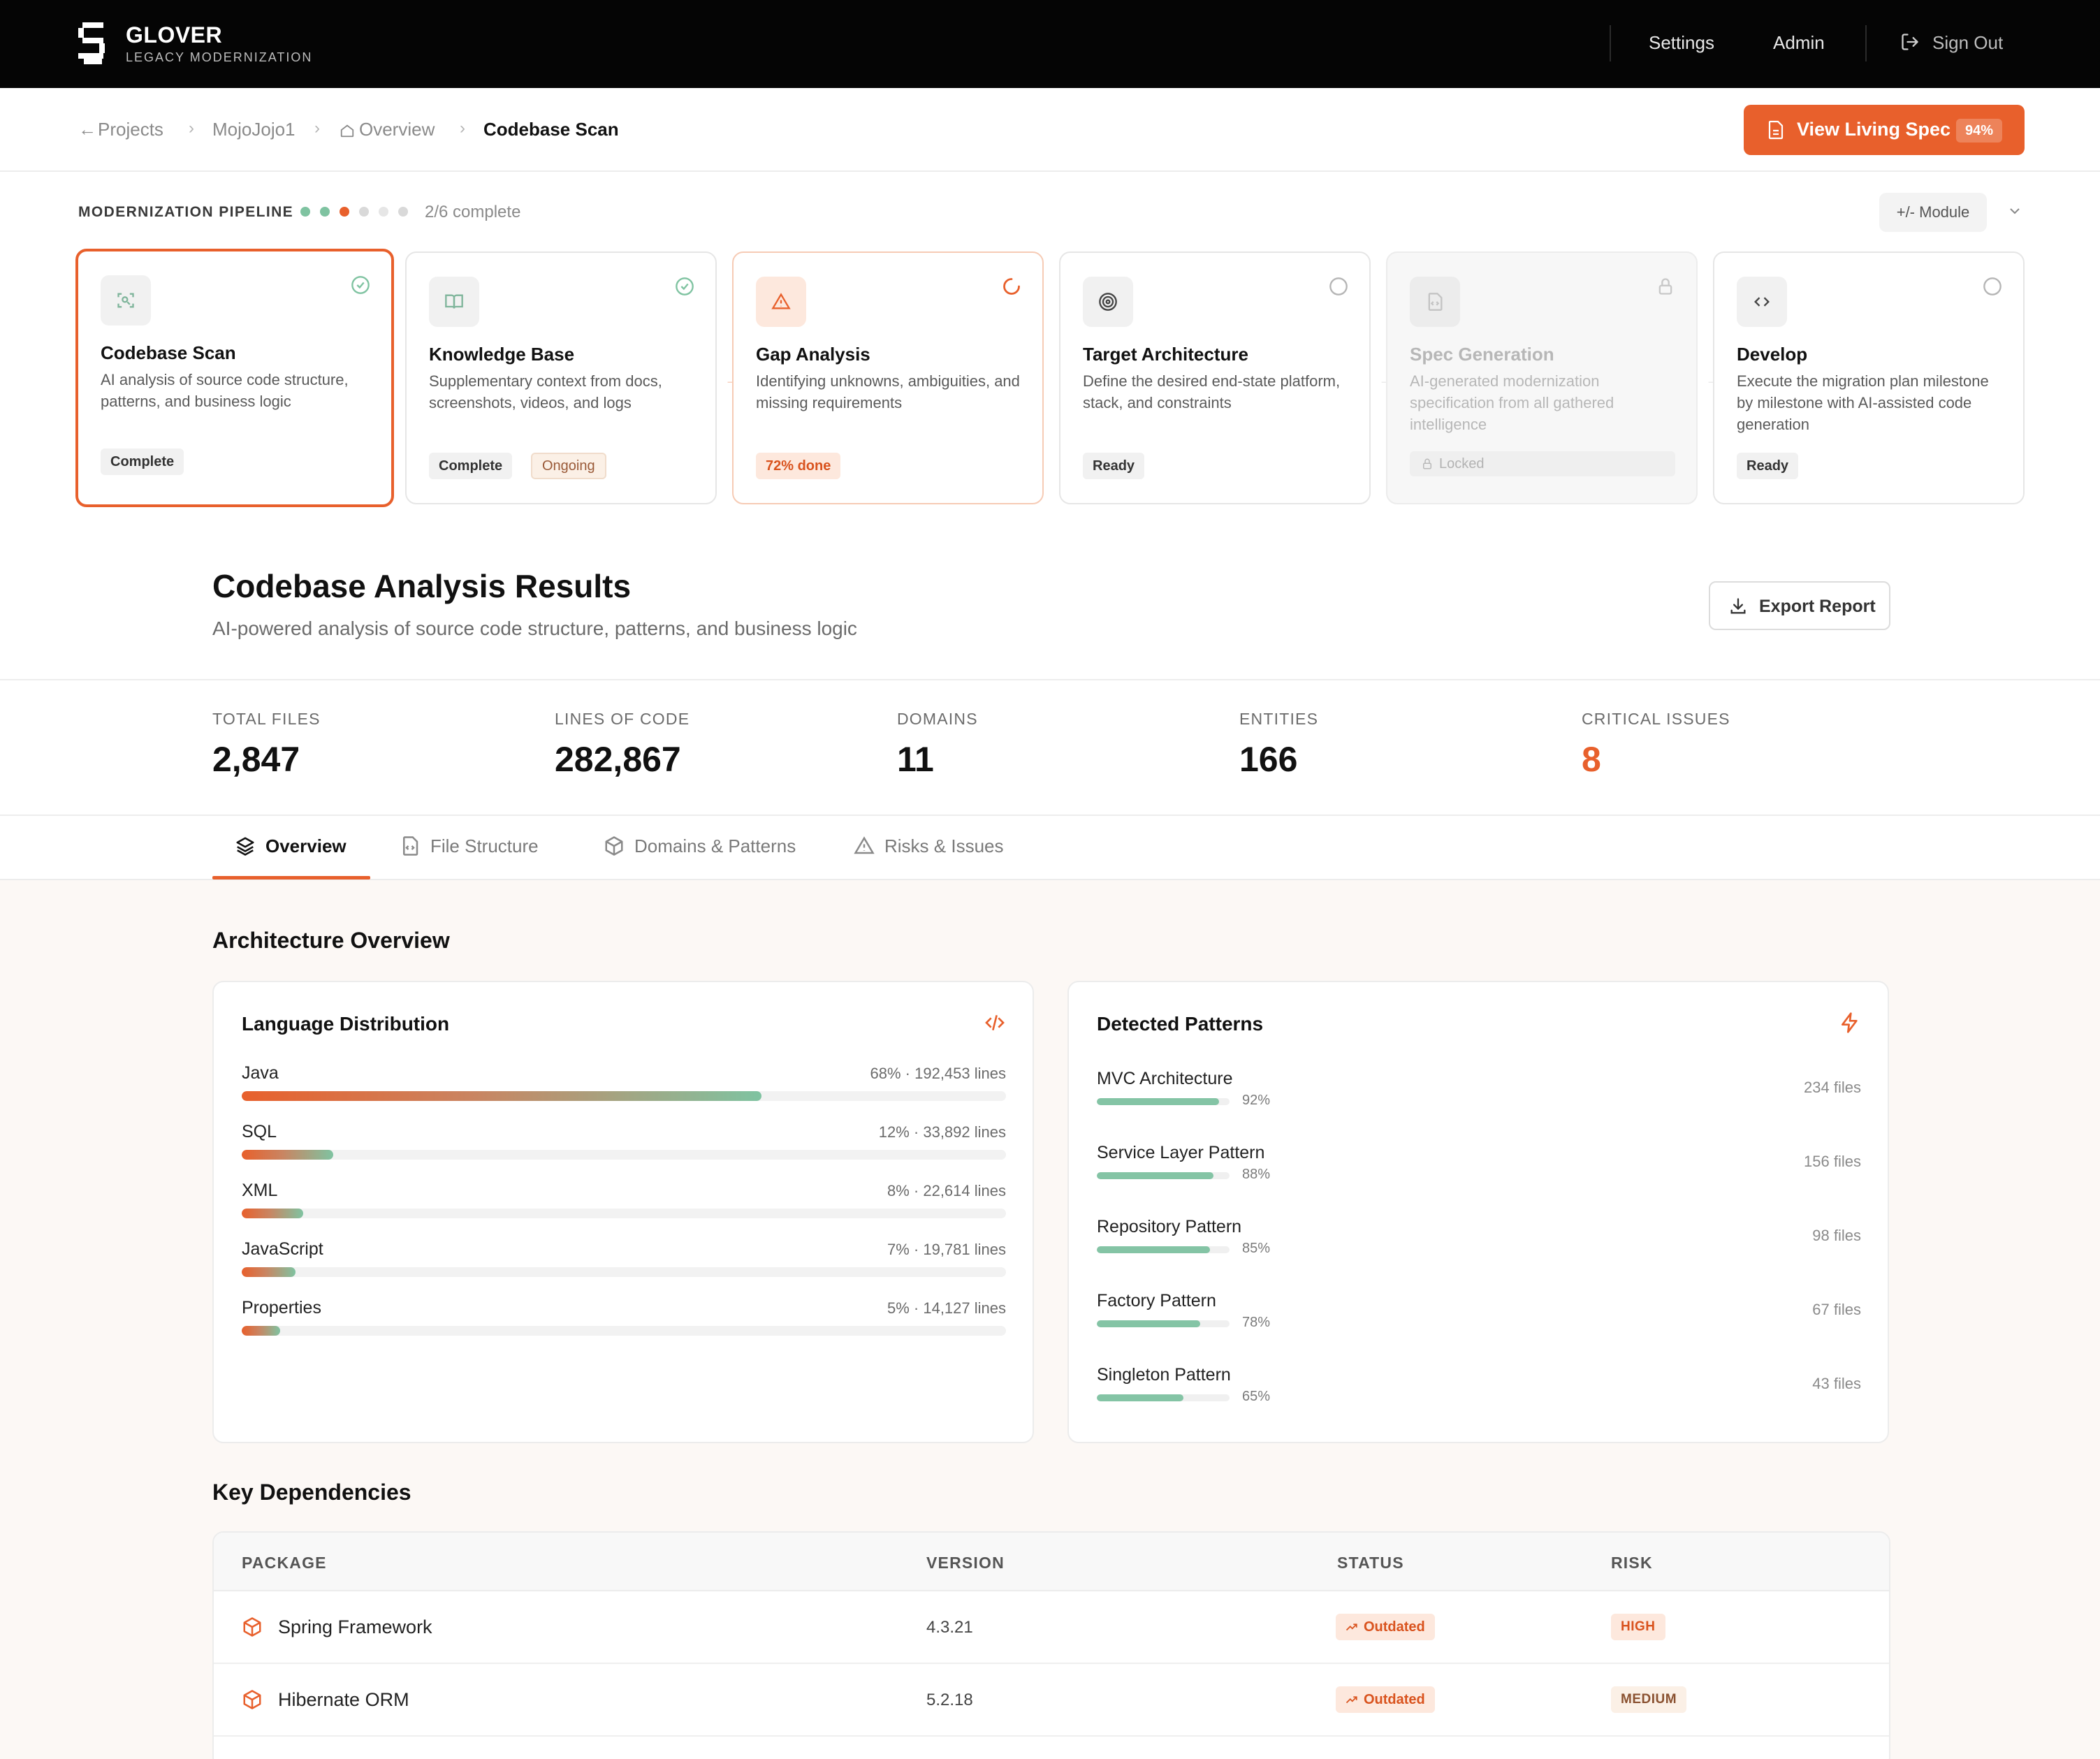 The width and height of the screenshot is (2100, 1759). What do you see at coordinates (1933, 212) in the screenshot?
I see `module-toggle-button: +/- Module` at bounding box center [1933, 212].